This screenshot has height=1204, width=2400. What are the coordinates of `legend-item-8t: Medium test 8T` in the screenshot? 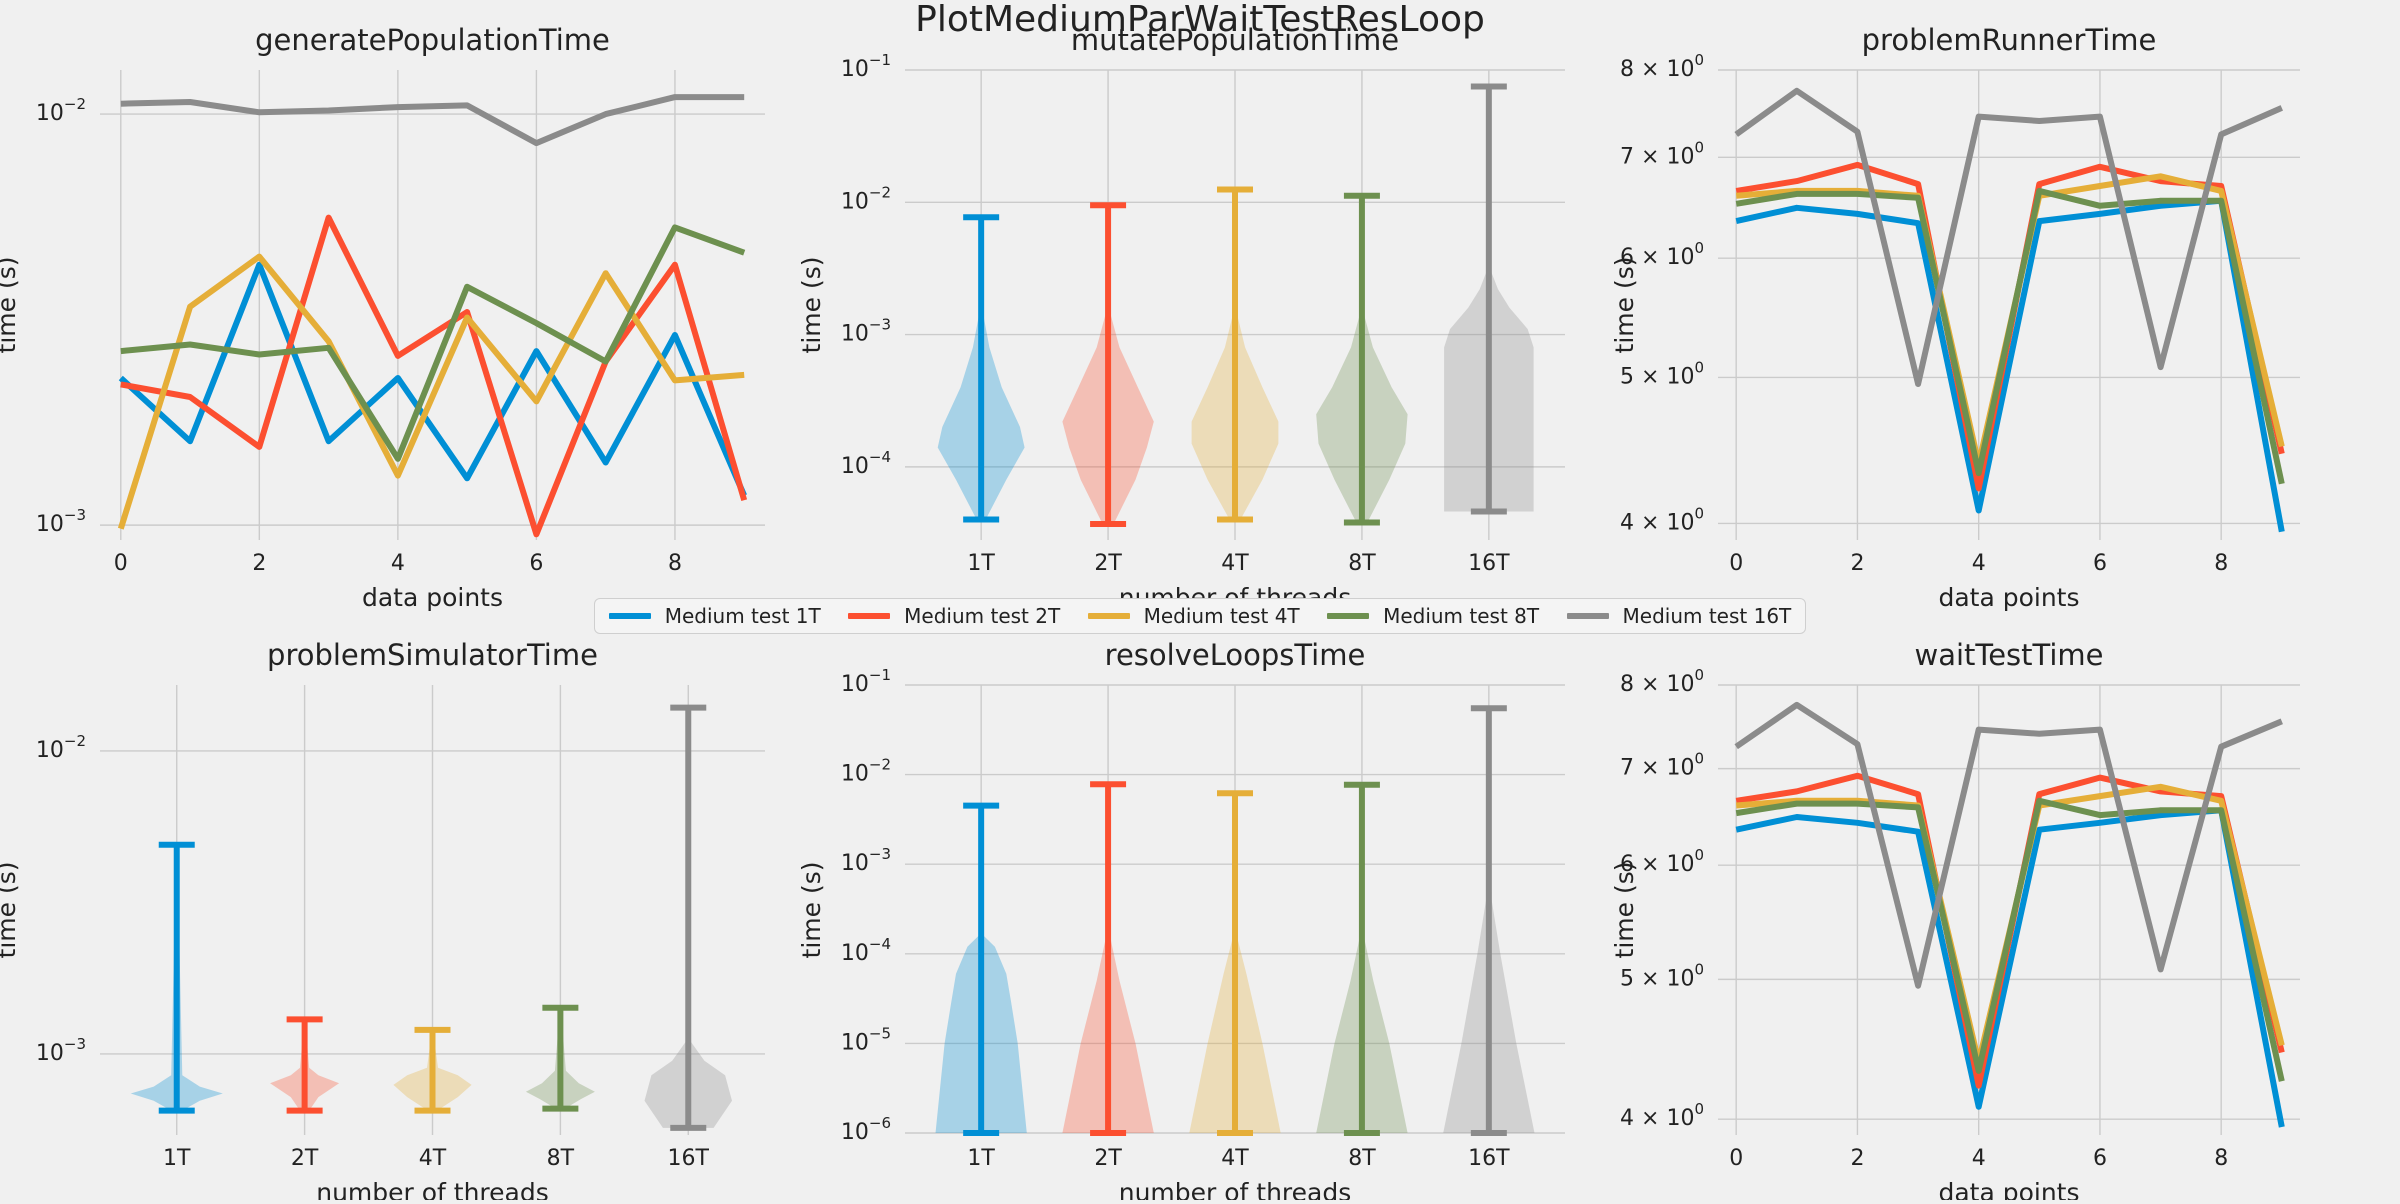 It's located at (1433, 616).